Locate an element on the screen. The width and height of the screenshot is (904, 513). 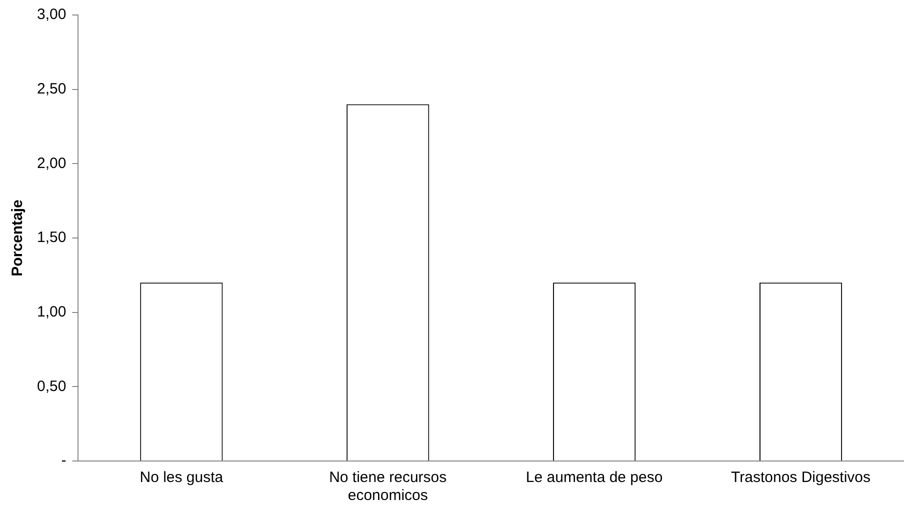
x-tick-label: Le aumenta de peso is located at coordinates (594, 477).